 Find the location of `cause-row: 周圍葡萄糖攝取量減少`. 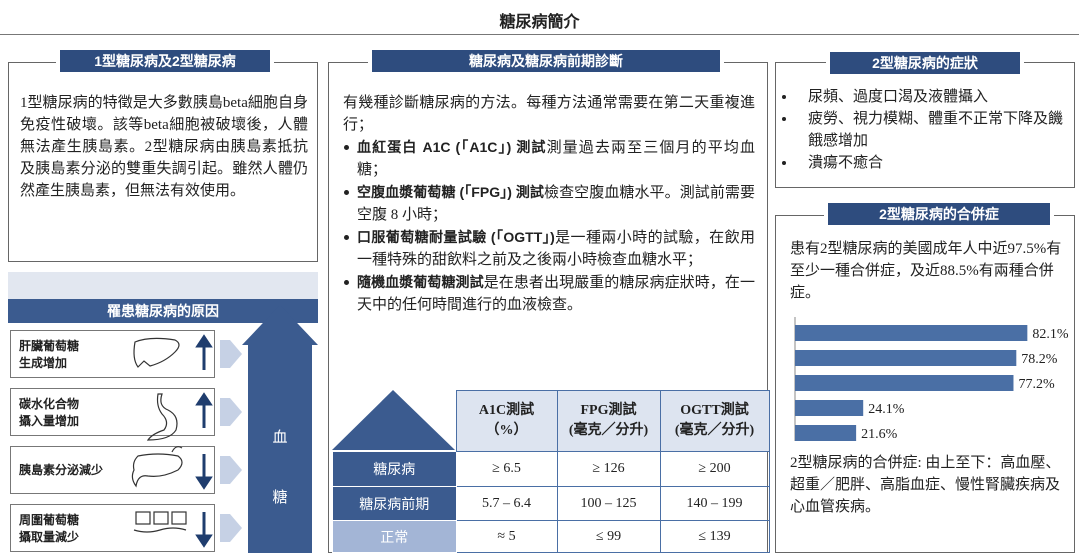

cause-row: 周圍葡萄糖攝取量減少 is located at coordinates (112, 528).